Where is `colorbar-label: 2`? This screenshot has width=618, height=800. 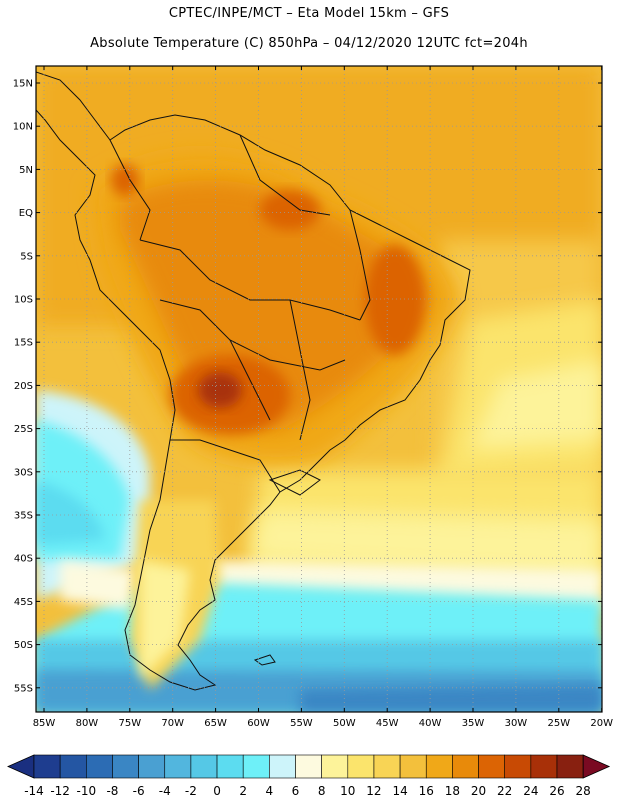 colorbar-label: 2 is located at coordinates (243, 791).